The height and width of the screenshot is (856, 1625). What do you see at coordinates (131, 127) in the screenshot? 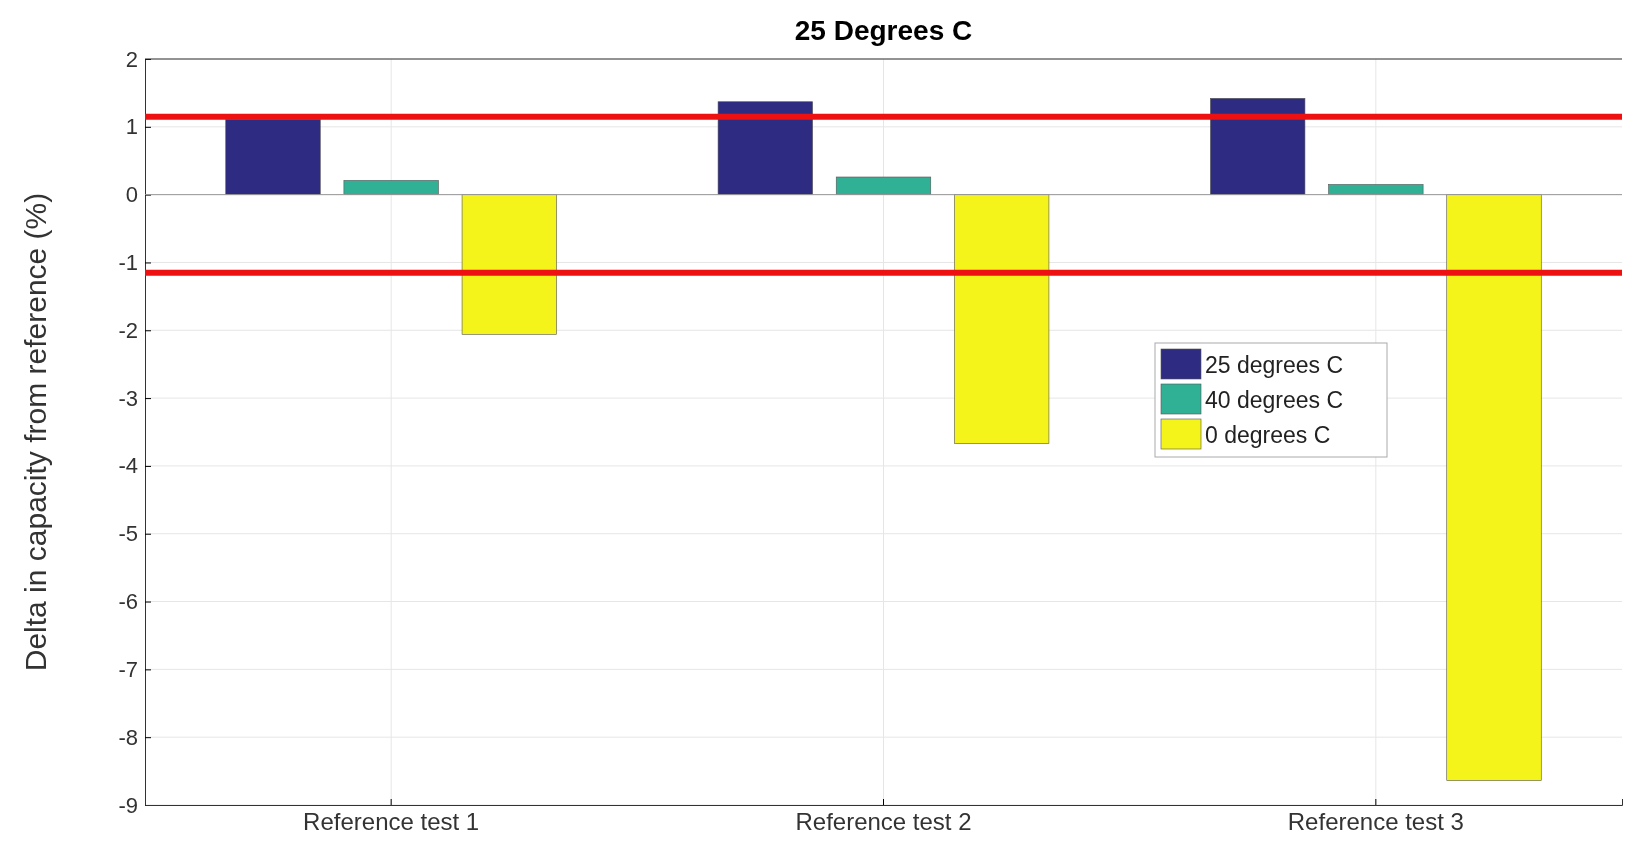
I see `y-tick-label: 1` at bounding box center [131, 127].